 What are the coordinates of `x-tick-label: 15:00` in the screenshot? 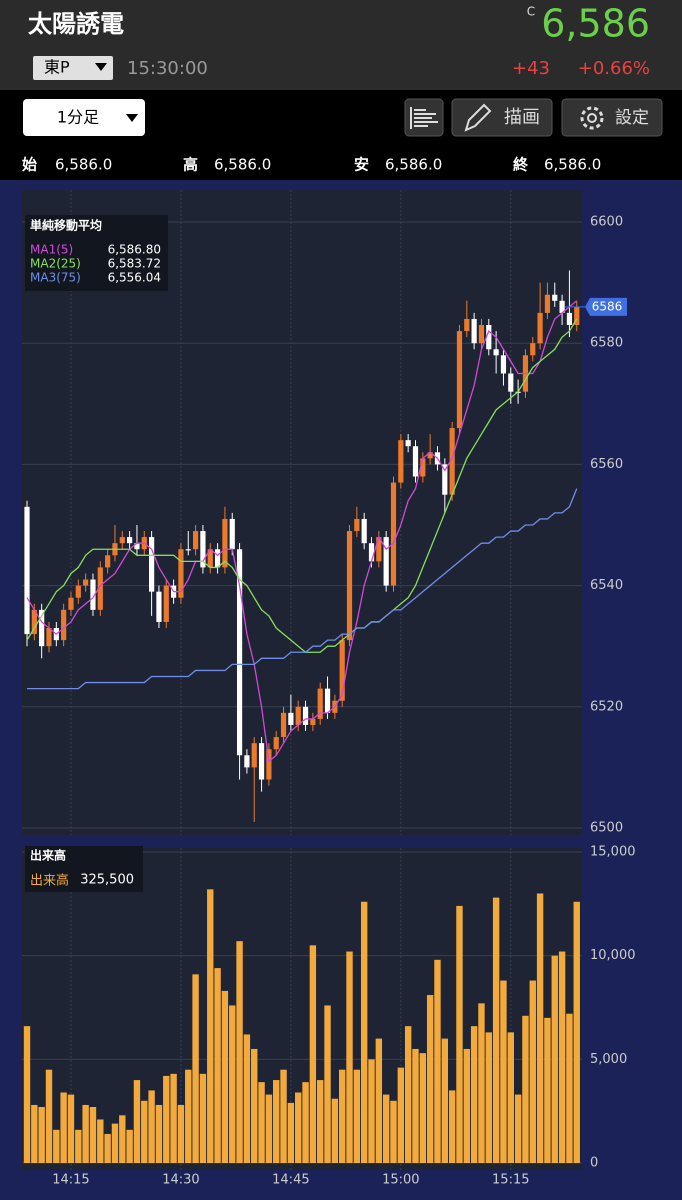 It's located at (400, 1180).